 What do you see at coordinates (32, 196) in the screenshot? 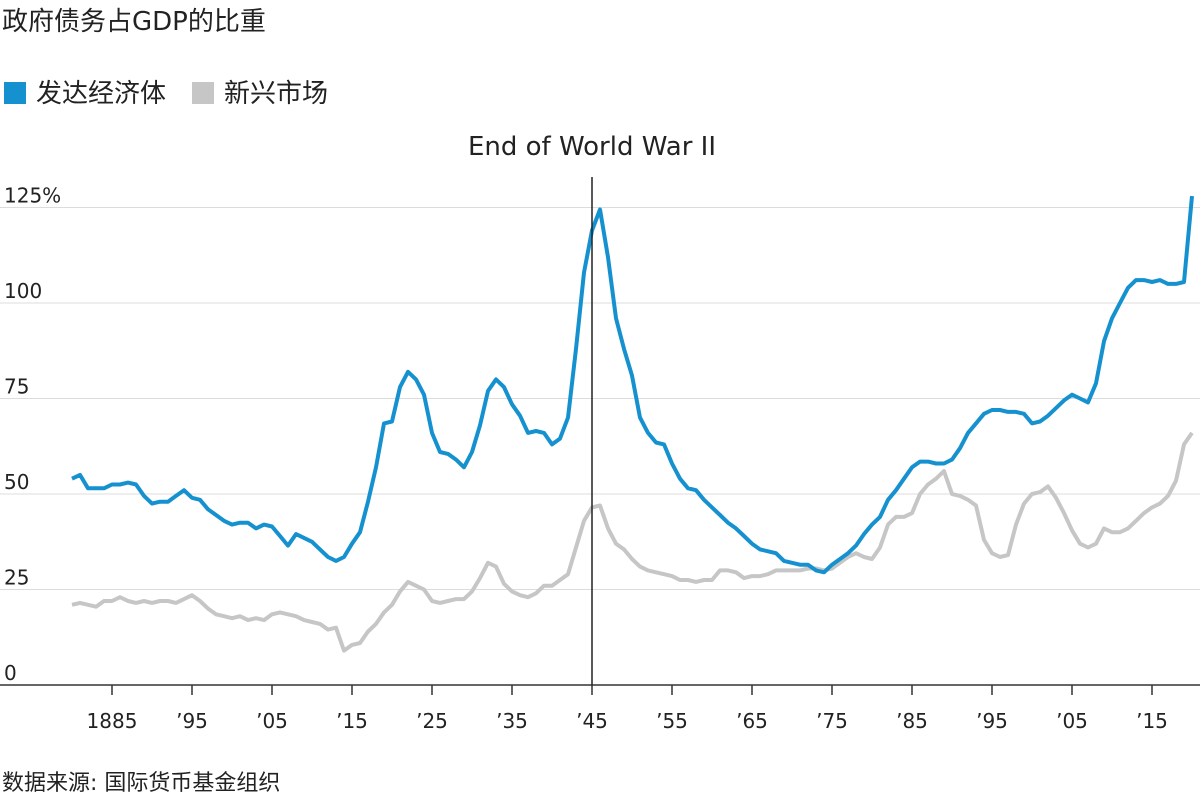
I see `y-tick-label: 125%` at bounding box center [32, 196].